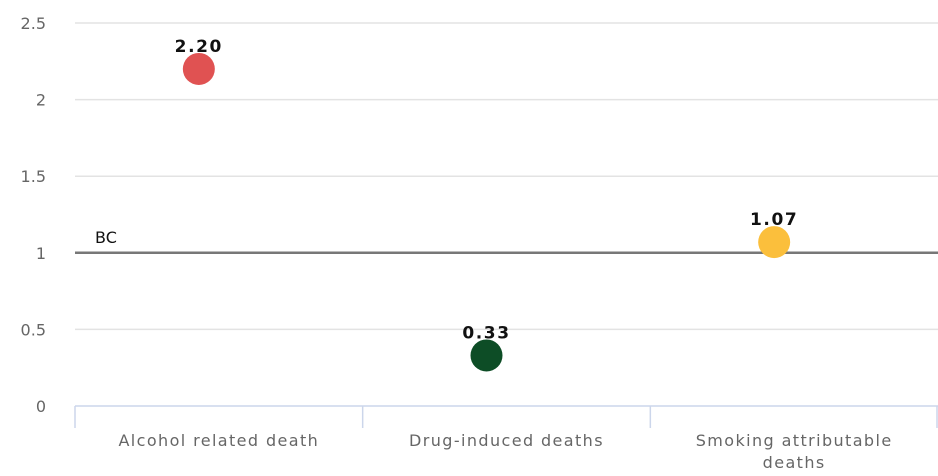 This screenshot has height=476, width=938. What do you see at coordinates (506, 241) in the screenshot?
I see `reference-line-group: BC` at bounding box center [506, 241].